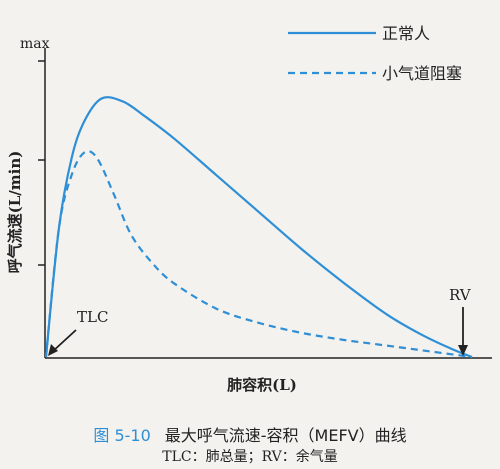 The width and height of the screenshot is (500, 469). Describe the element at coordinates (463, 350) in the screenshot. I see `annotation-rv-arrowhead` at that location.